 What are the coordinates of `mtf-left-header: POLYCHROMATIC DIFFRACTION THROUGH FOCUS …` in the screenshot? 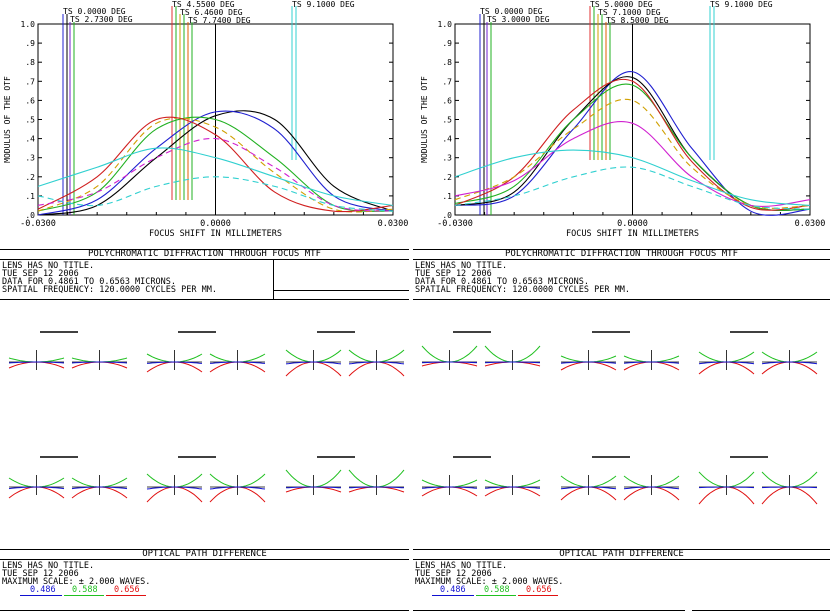 It's located at (204, 254).